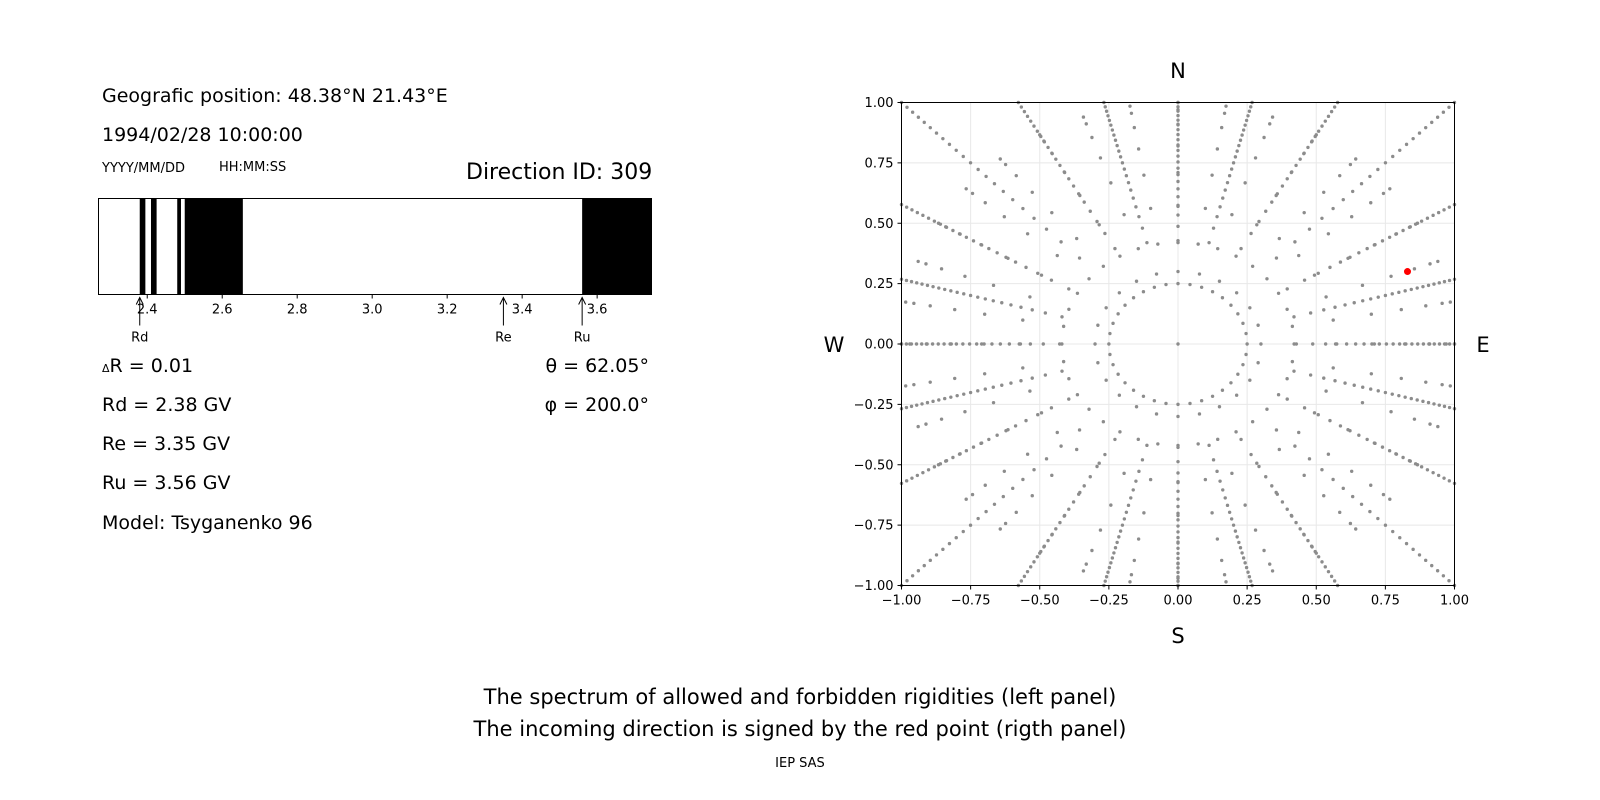  I want to click on x-tick-label: −1.00, so click(902, 601).